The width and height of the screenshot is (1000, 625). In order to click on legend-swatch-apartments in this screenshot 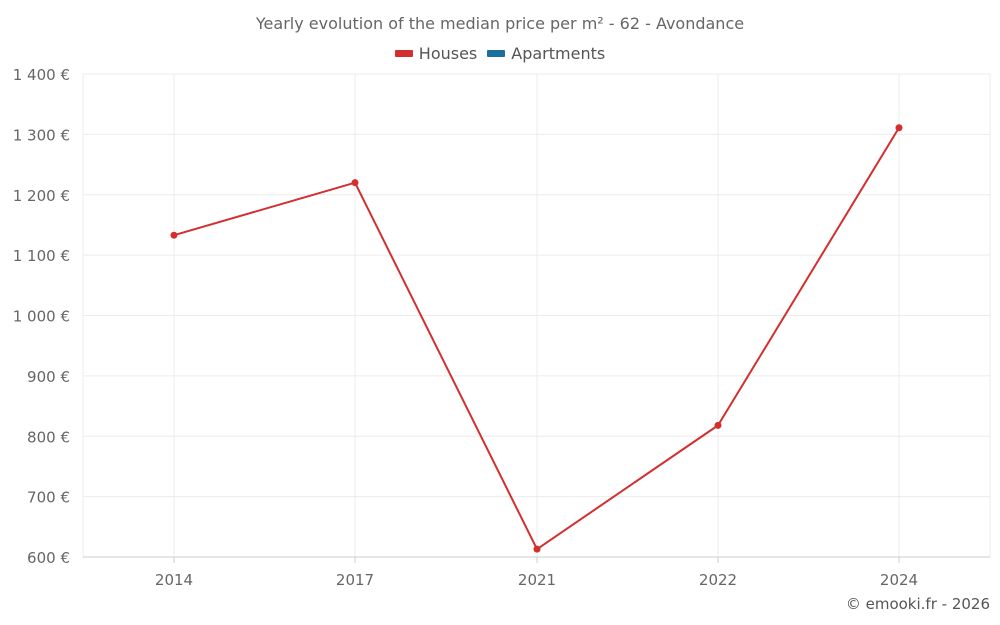, I will do `click(496, 53)`.